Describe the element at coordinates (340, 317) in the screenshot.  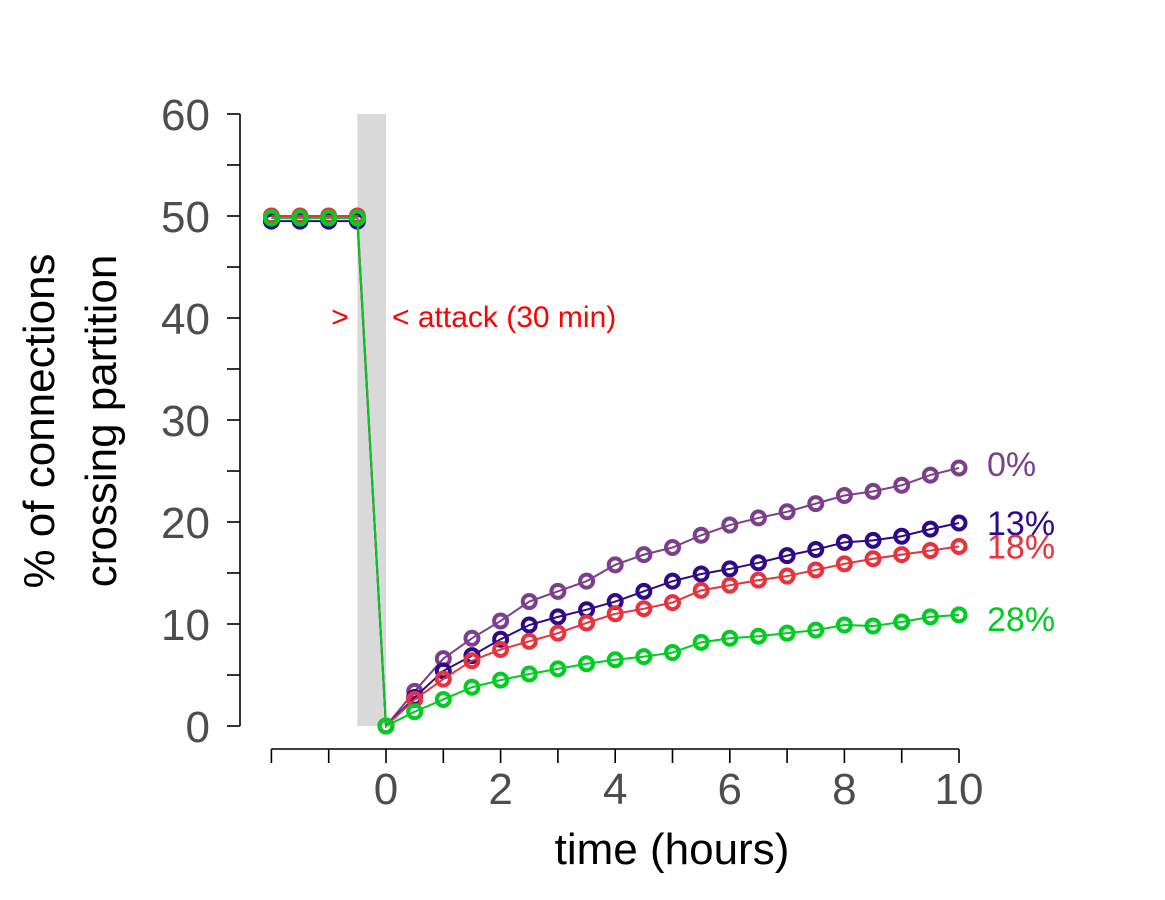
I see `annotation-left-mark: >` at that location.